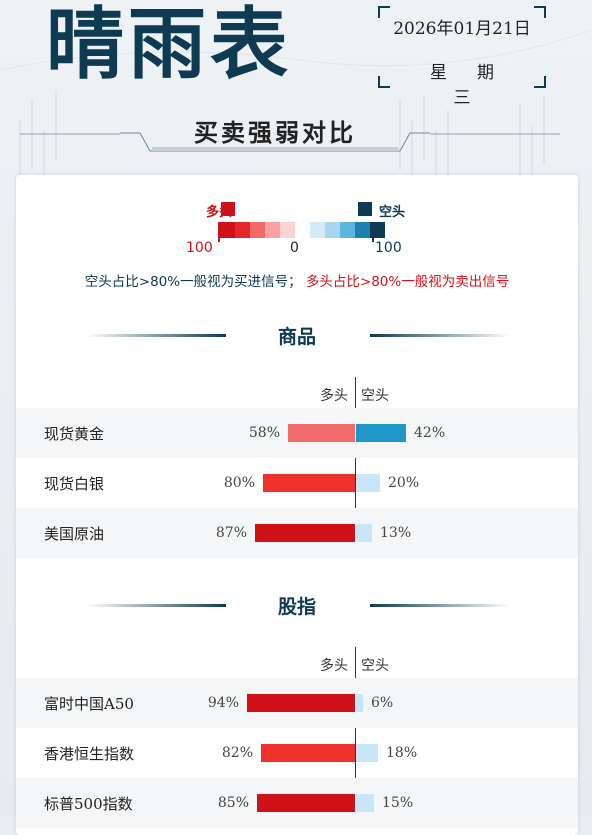 The height and width of the screenshot is (835, 592). Describe the element at coordinates (396, 533) in the screenshot. I see `short-percent: 13%` at that location.